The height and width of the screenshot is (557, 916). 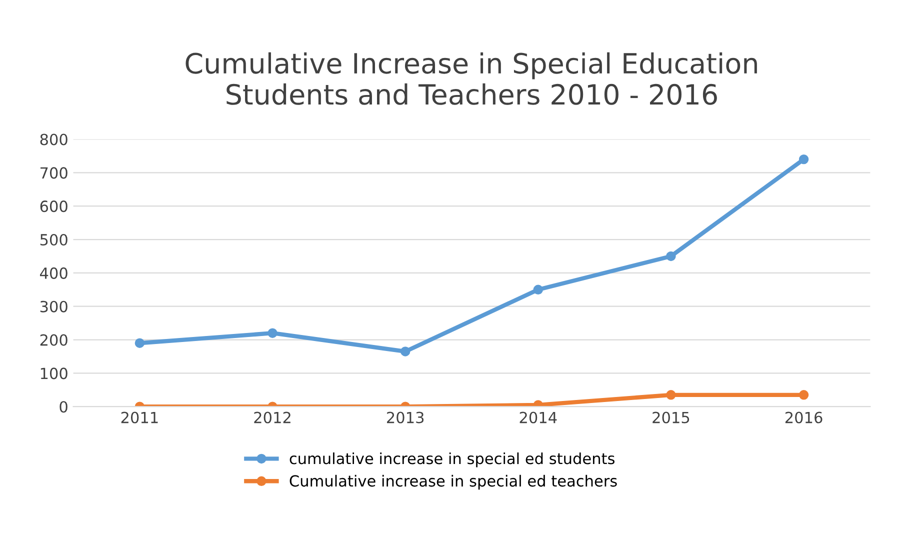 I want to click on legend-label: Cumulative increase in special ed teachers, so click(x=453, y=482).